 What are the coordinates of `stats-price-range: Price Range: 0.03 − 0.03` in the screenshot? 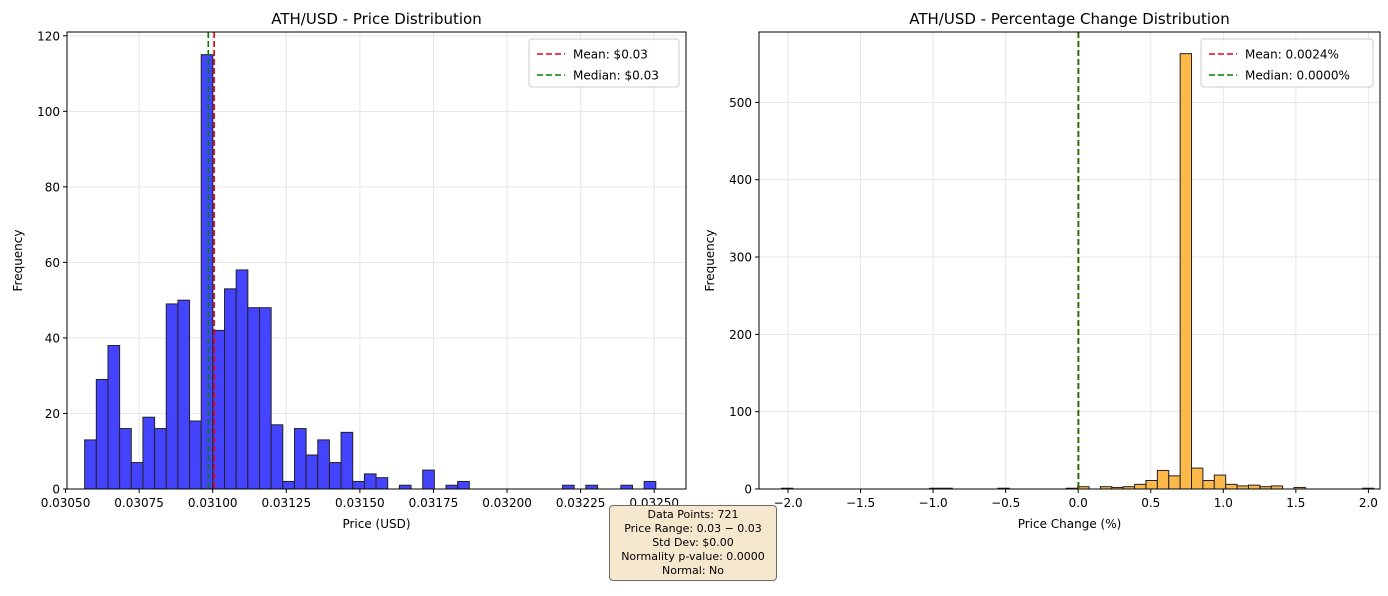 It's located at (693, 528).